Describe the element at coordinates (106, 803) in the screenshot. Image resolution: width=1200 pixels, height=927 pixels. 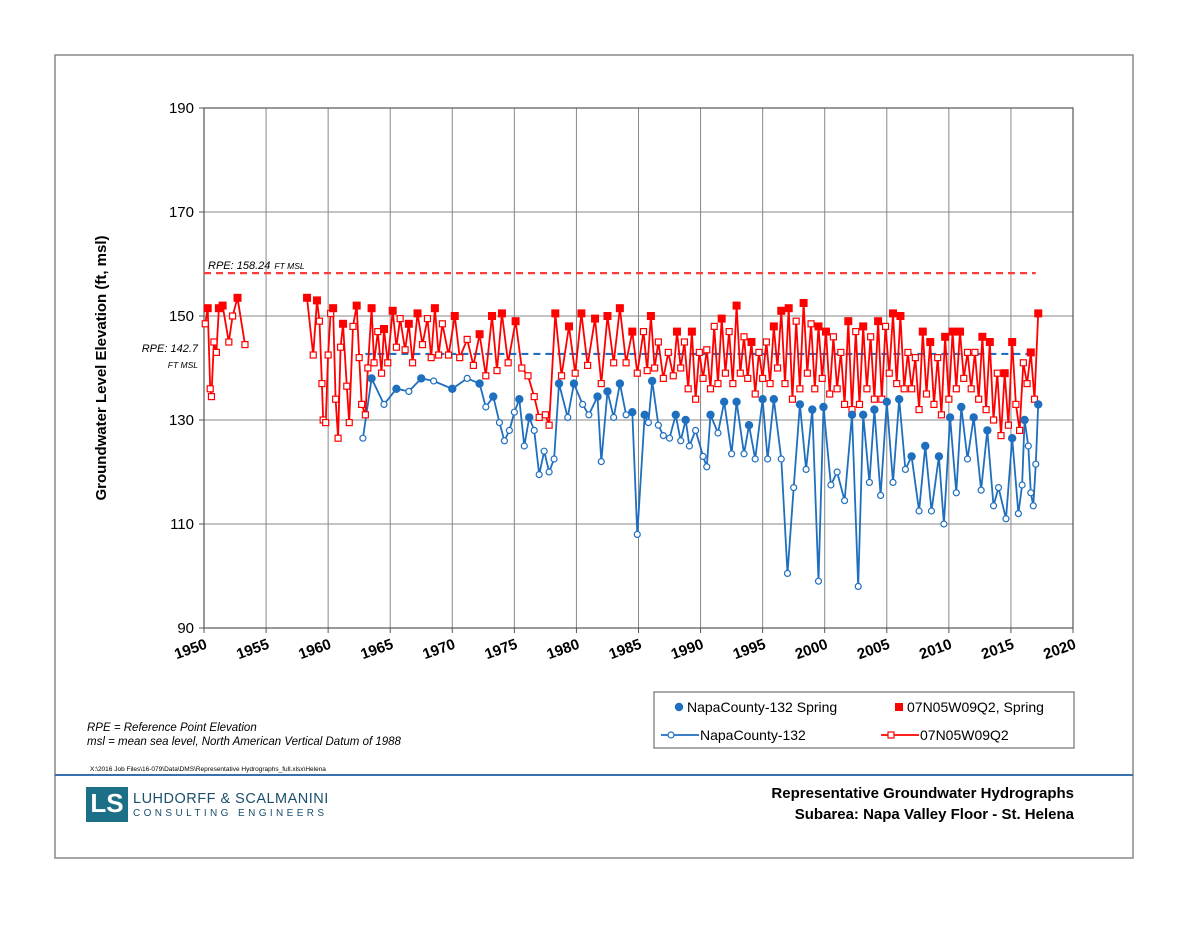
I see `logo-mark: LS` at that location.